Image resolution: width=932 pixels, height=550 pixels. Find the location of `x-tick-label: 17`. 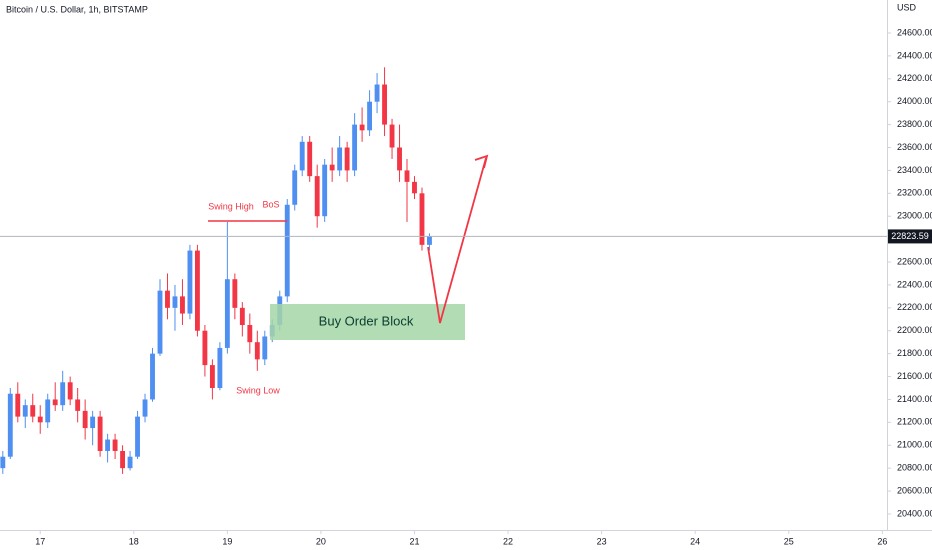

x-tick-label: 17 is located at coordinates (40, 541).